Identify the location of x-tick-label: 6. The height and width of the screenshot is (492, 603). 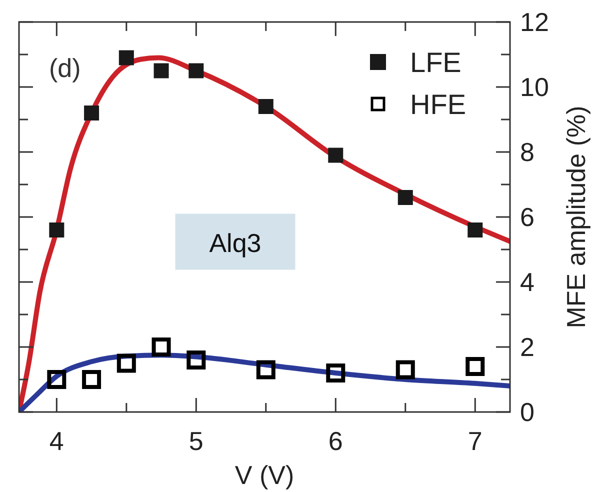
(335, 441).